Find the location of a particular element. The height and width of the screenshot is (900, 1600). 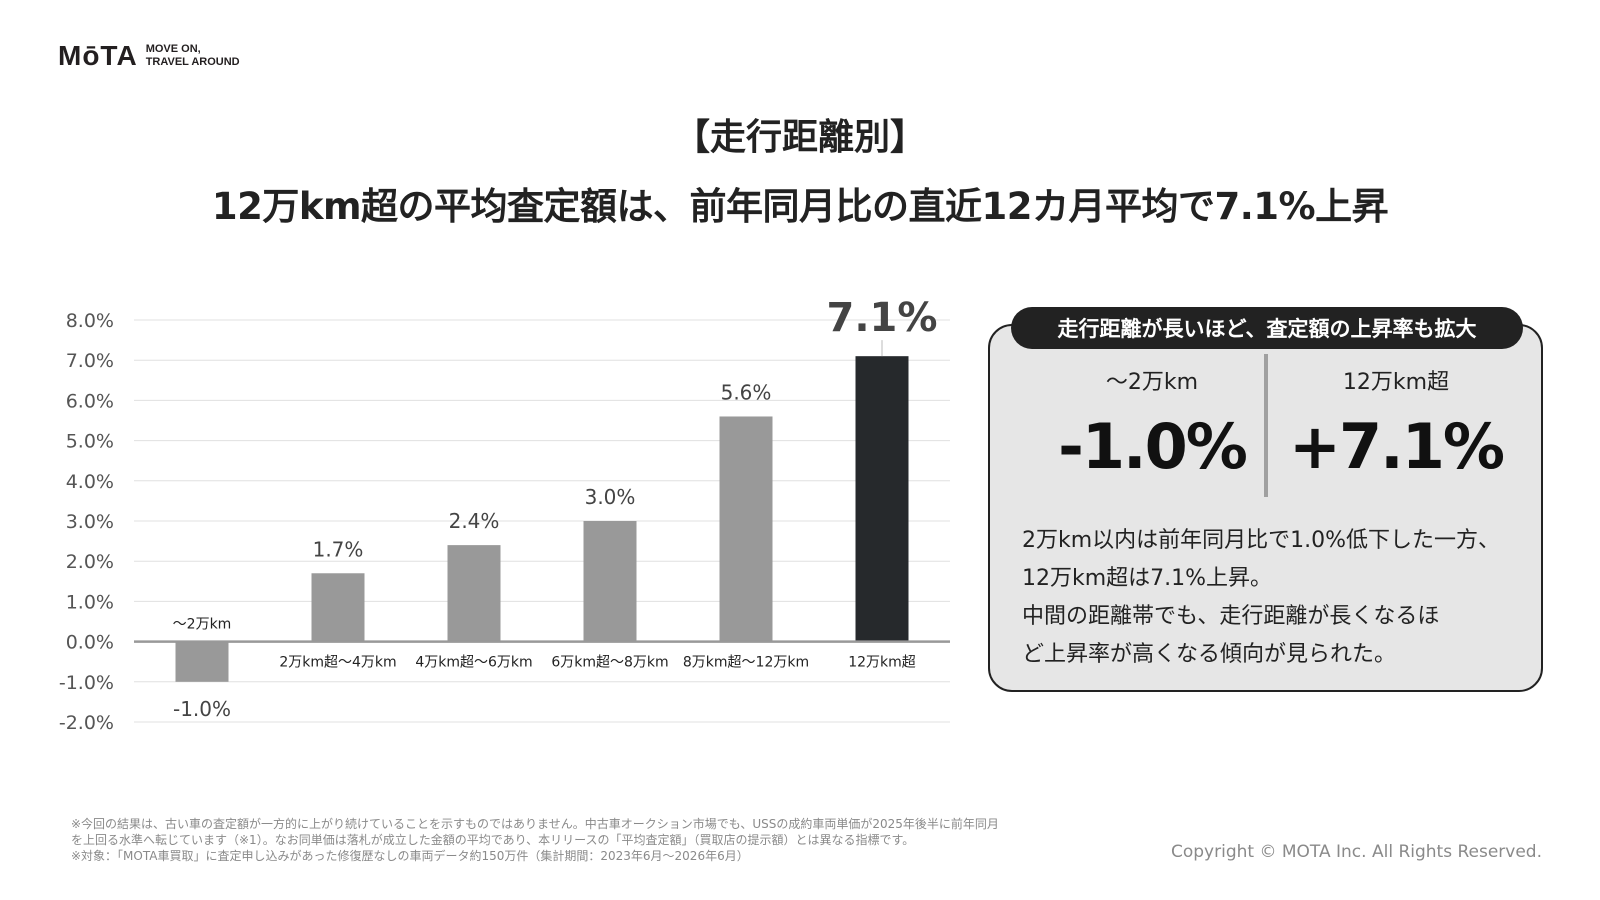

summary-text-line: 12万km超は7.1%上昇。 is located at coordinates (1147, 578).